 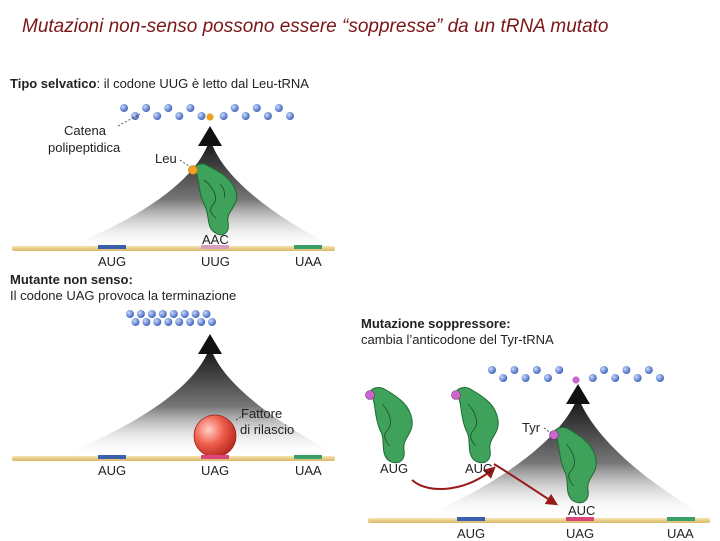 I want to click on ribosome-cone, so click(x=200, y=194).